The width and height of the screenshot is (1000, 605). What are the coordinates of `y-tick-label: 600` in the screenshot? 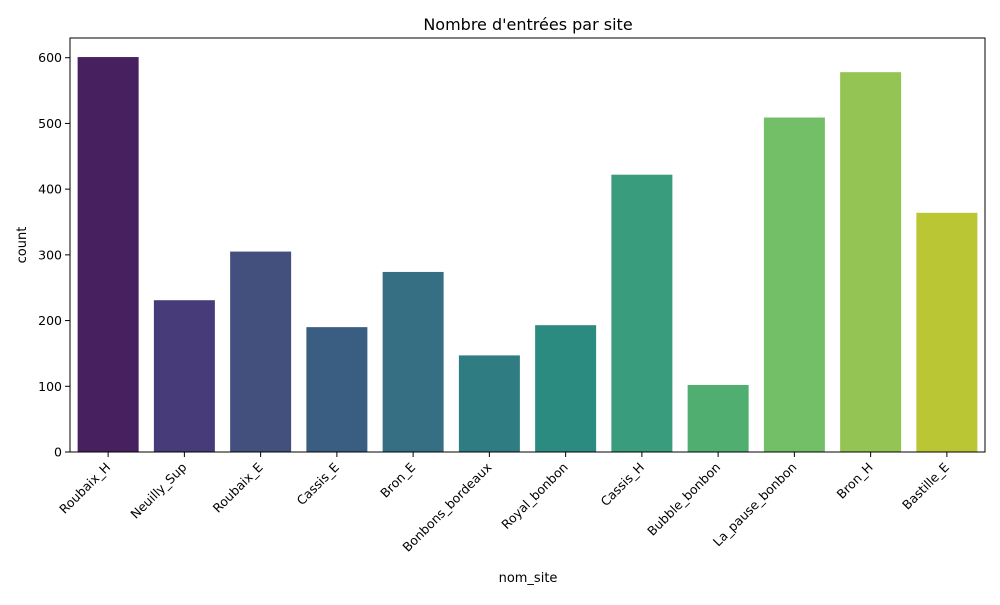 It's located at (50, 57).